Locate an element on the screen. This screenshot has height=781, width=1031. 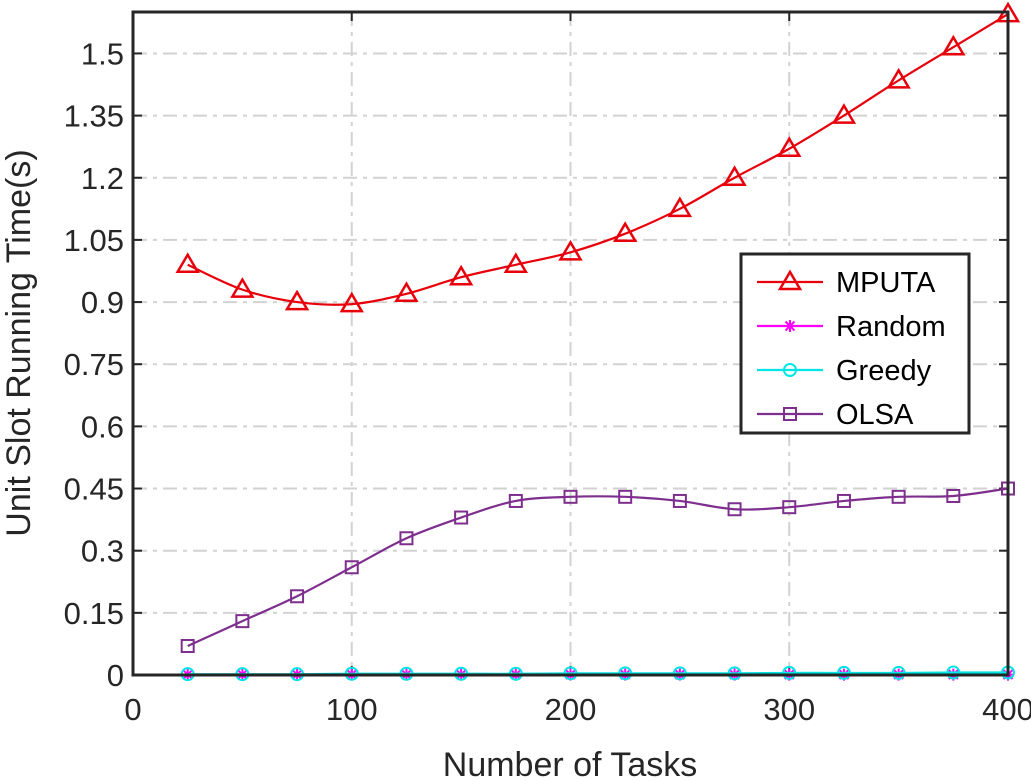
legend-item-mputa: MPUTA is located at coordinates (846, 283).